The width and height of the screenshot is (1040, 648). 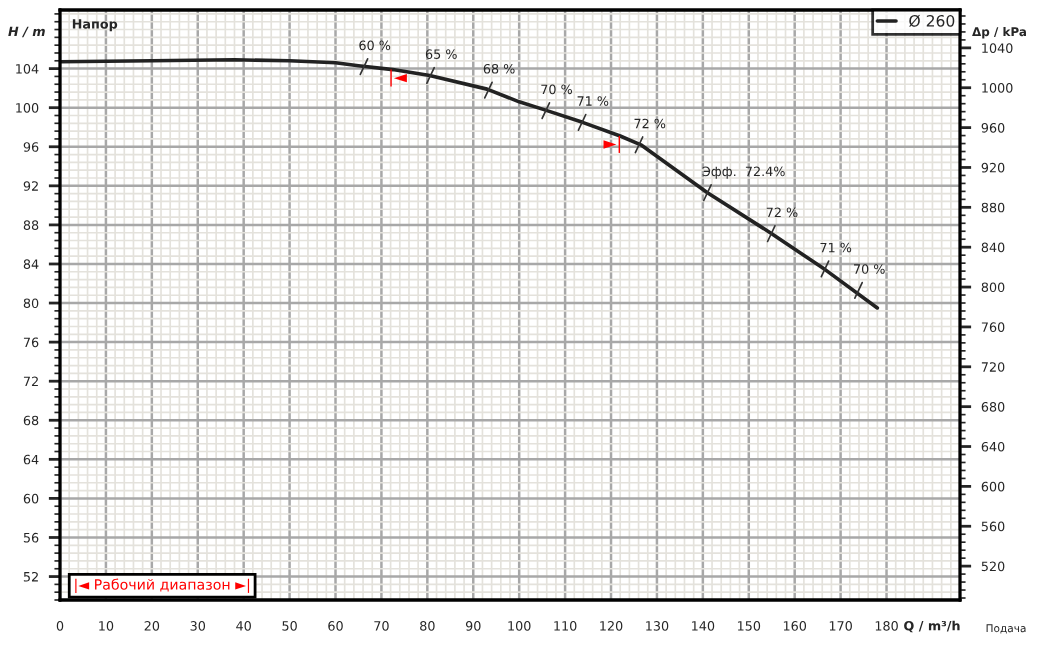 I want to click on annotation: ►|, so click(x=612, y=144).